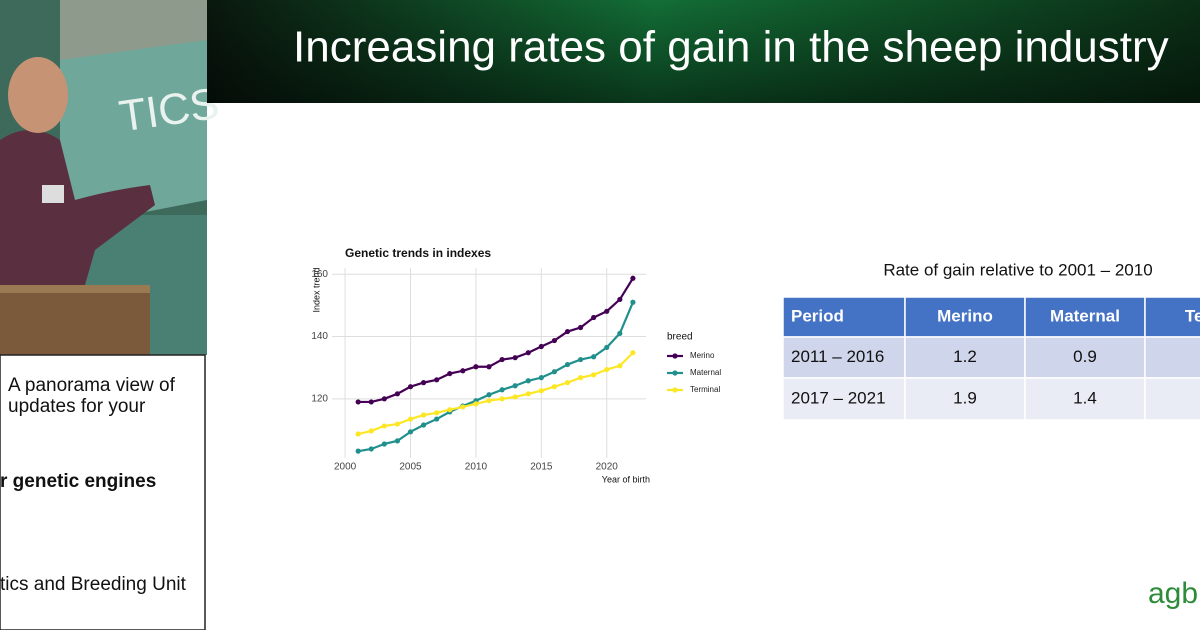 This screenshot has height=630, width=1200. I want to click on table-text: 1.9, so click(965, 397).